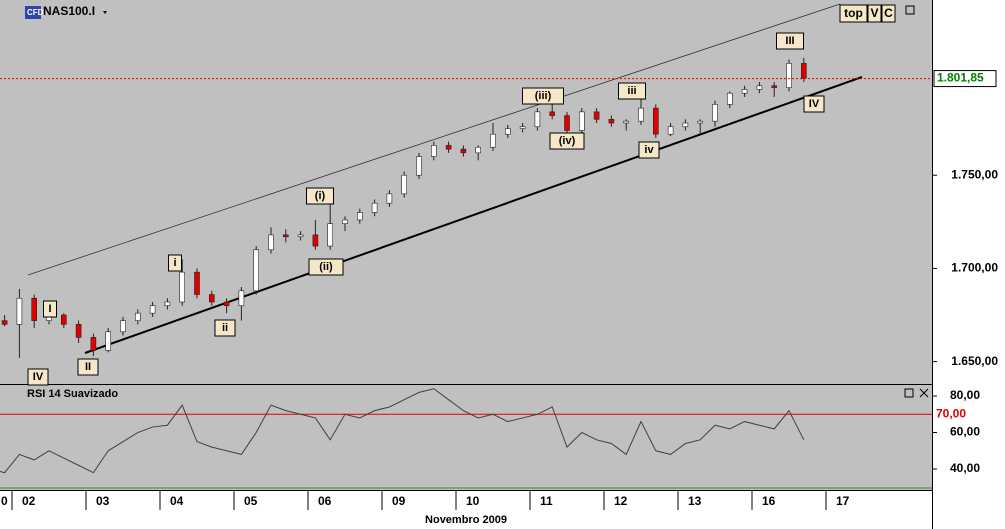 The width and height of the screenshot is (1005, 529). I want to click on wave-label: I, so click(49, 309).